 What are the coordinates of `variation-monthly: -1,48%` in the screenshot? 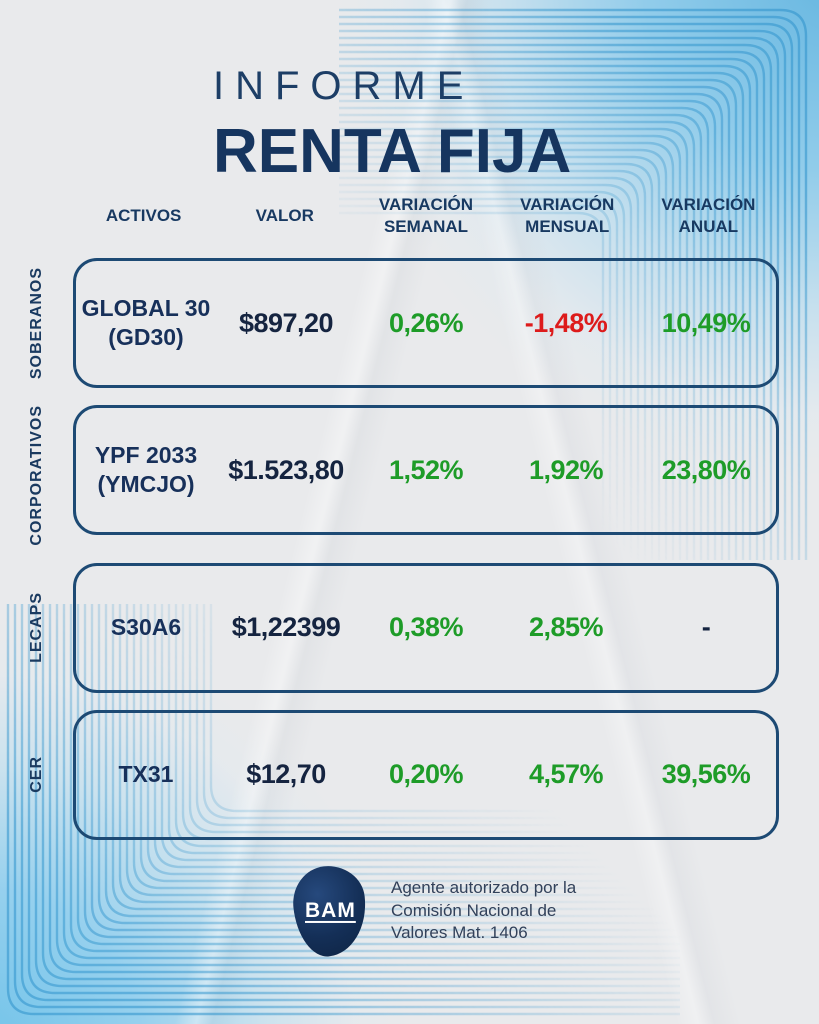 It's located at (566, 322).